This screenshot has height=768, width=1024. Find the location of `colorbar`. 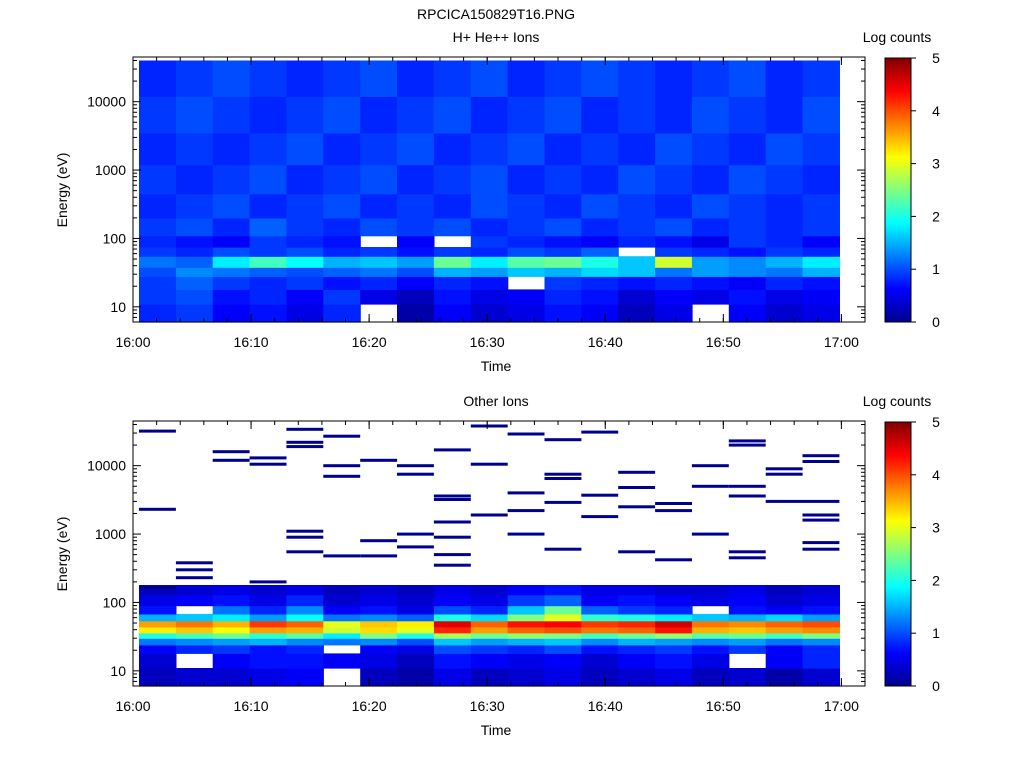

colorbar is located at coordinates (898, 190).